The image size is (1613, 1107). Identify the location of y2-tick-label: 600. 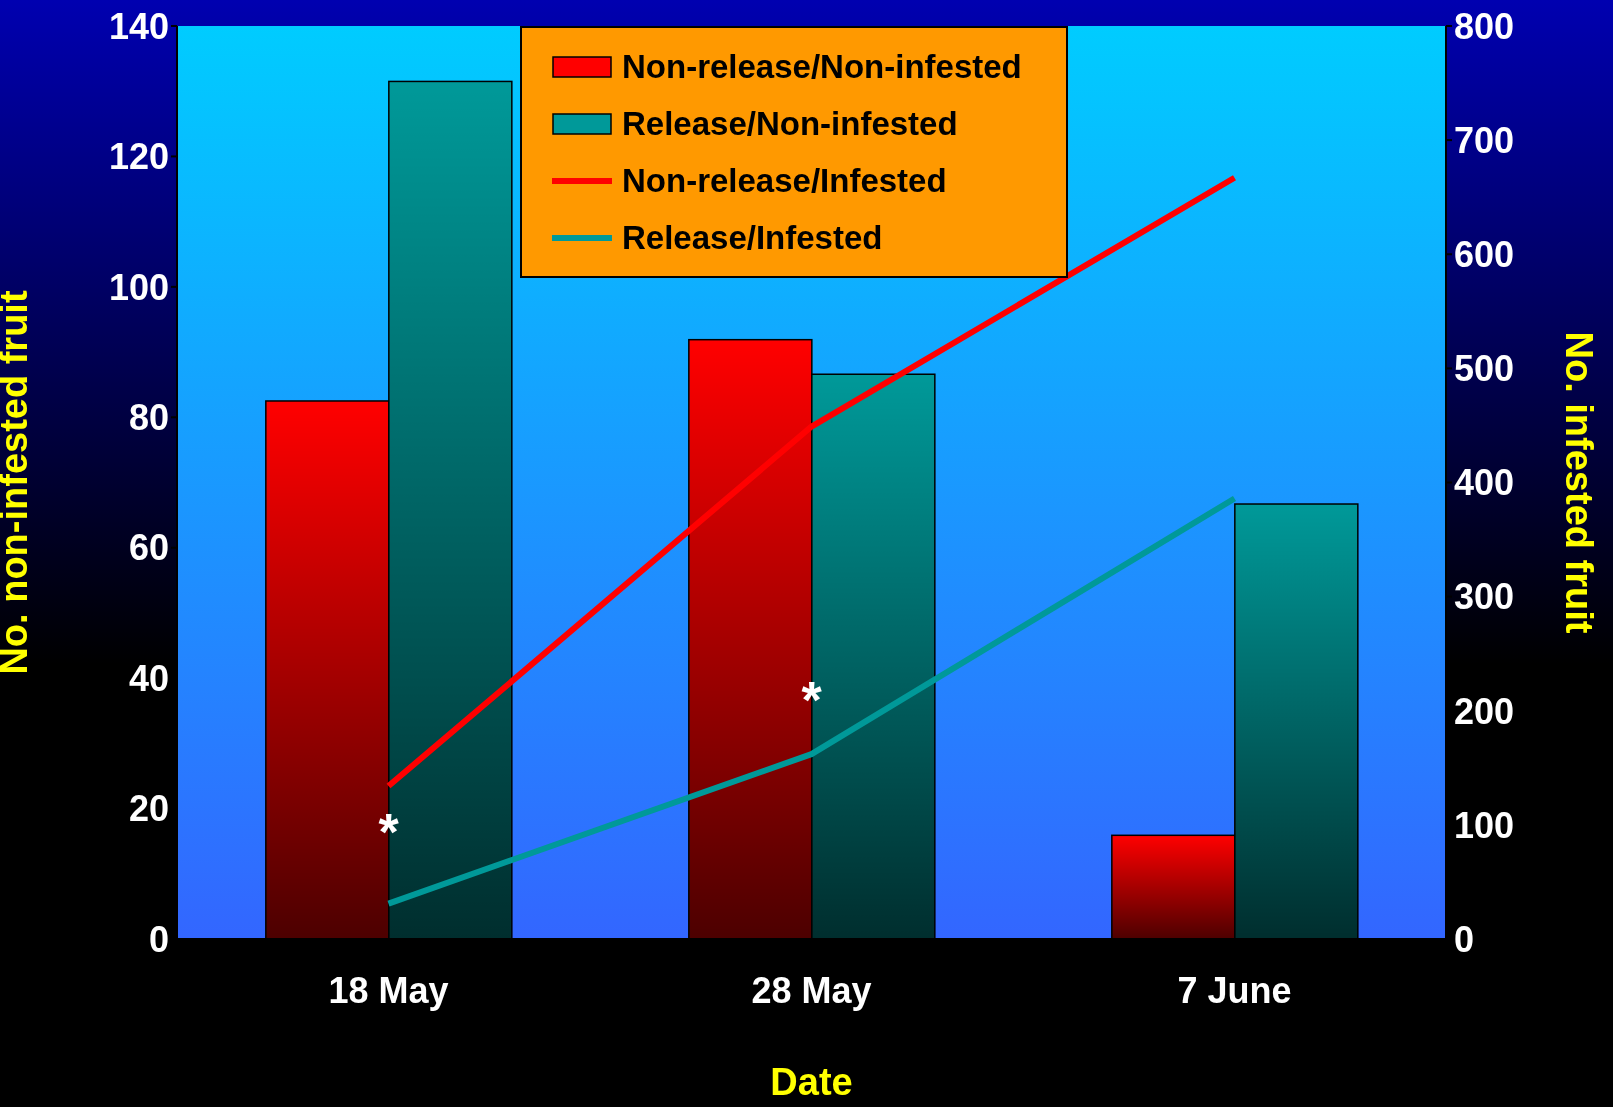
(1484, 255).